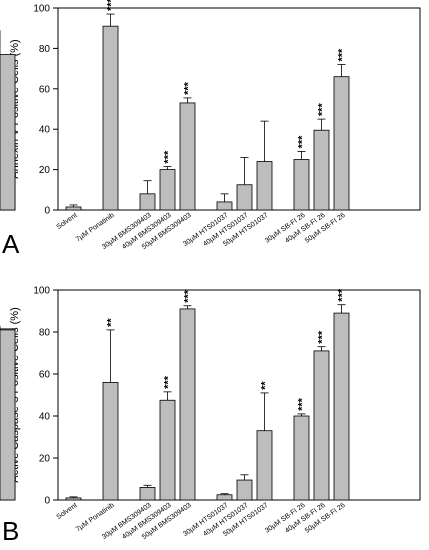  Describe the element at coordinates (10, 531) in the screenshot. I see `panel-label: B` at that location.